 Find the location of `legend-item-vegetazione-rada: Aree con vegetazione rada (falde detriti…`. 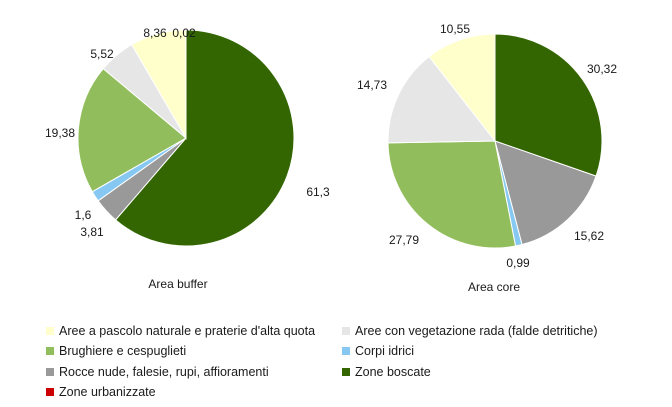

legend-item-vegetazione-rada: Aree con vegetazione rada (falde detriti… is located at coordinates (470, 331).